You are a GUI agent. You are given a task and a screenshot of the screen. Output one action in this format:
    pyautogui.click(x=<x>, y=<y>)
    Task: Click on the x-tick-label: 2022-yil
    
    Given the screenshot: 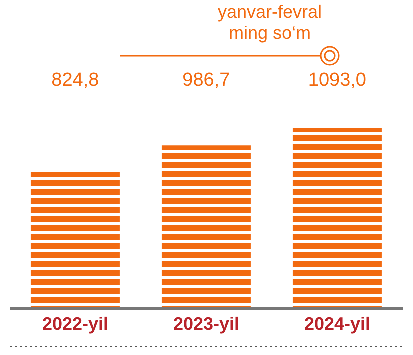 What is the action you would take?
    pyautogui.click(x=75, y=324)
    